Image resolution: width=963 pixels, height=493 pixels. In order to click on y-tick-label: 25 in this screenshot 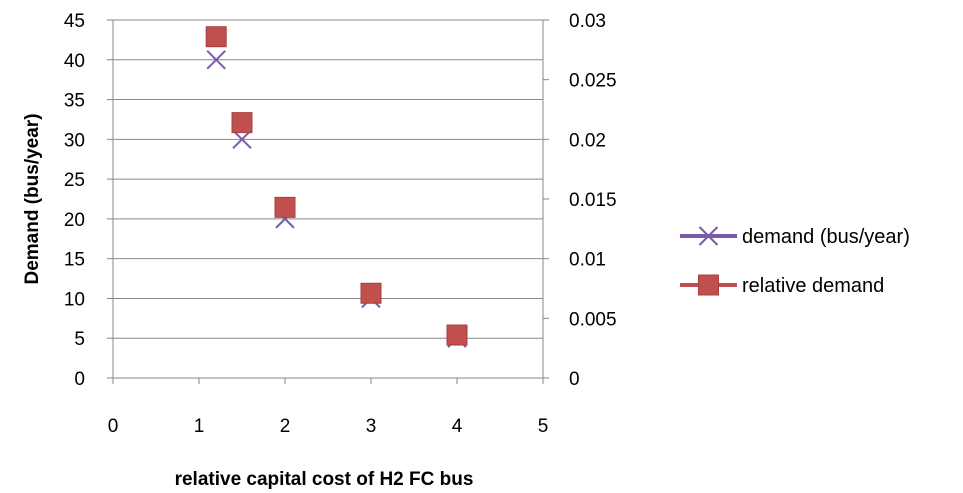, I will do `click(74, 180)`.